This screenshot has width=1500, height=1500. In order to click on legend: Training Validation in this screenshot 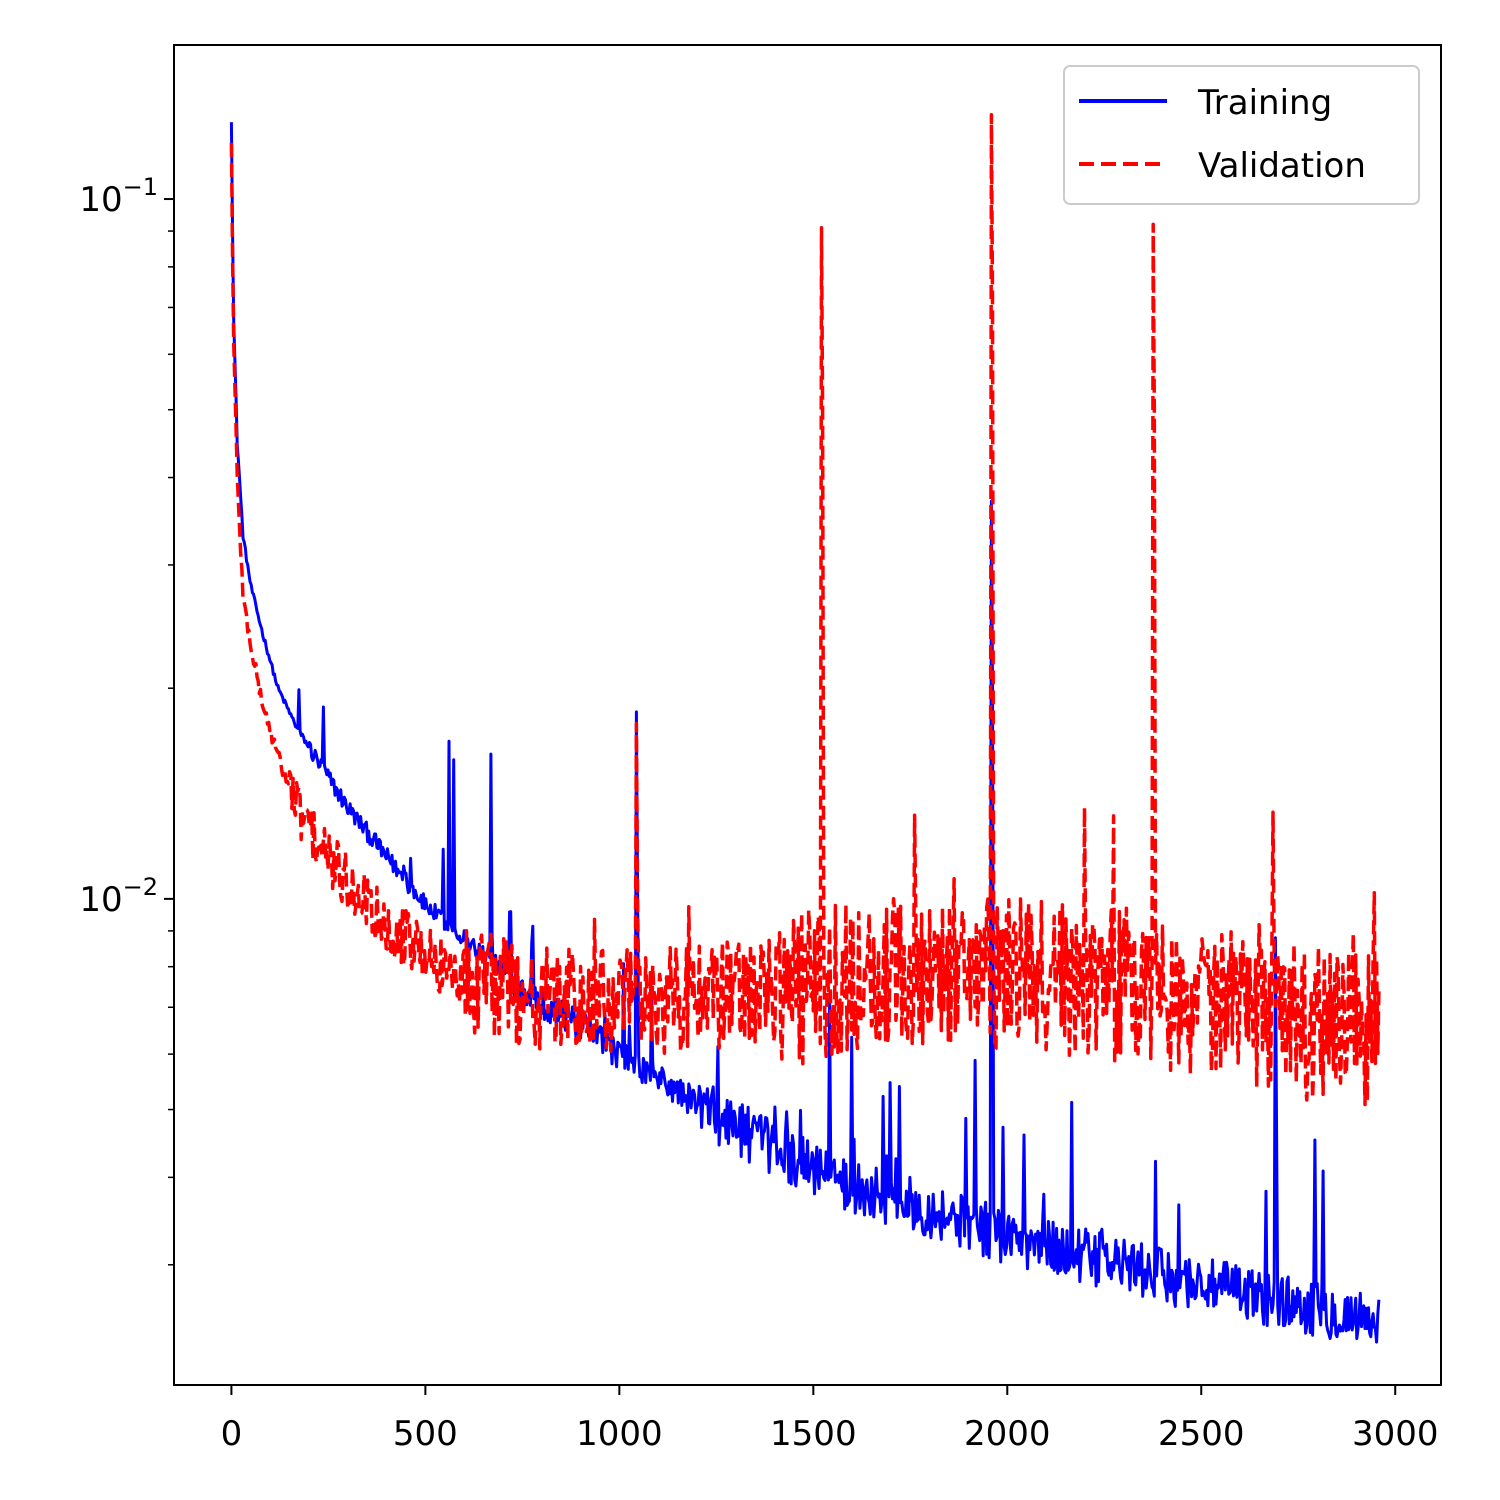, I will do `click(1241, 135)`.